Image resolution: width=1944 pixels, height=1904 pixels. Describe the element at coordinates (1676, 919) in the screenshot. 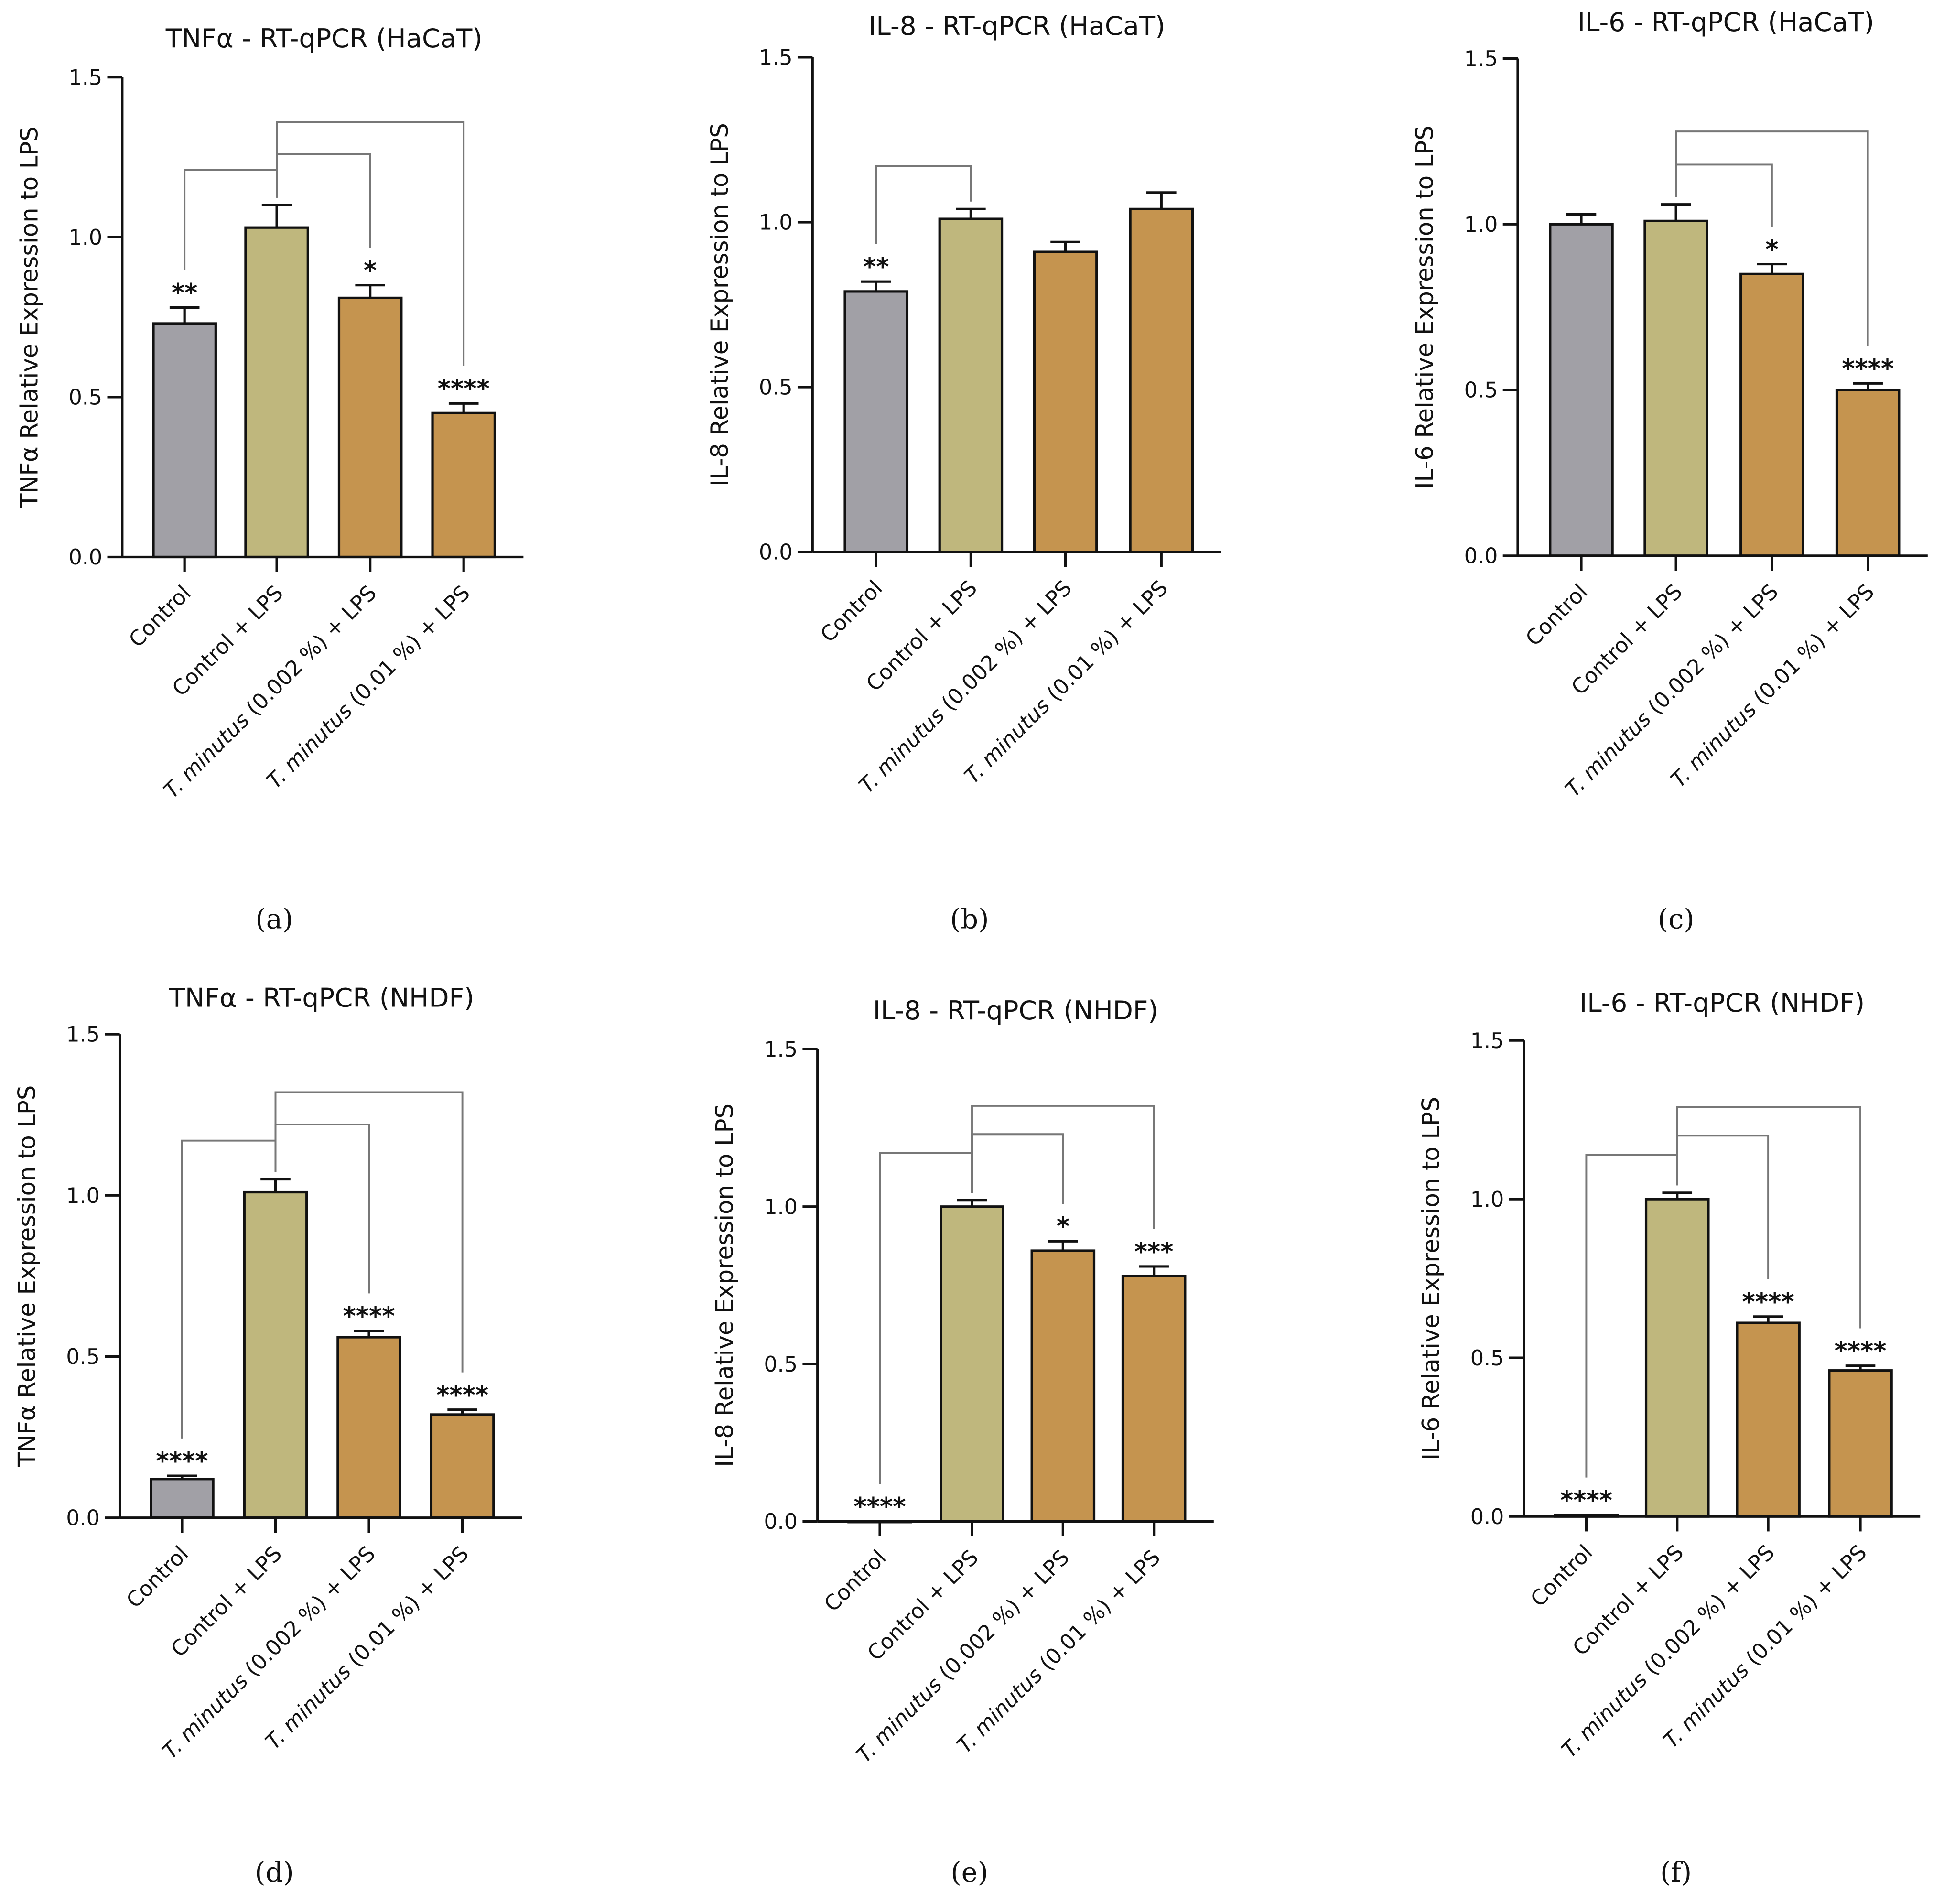

I see `panel-label: (c)` at that location.